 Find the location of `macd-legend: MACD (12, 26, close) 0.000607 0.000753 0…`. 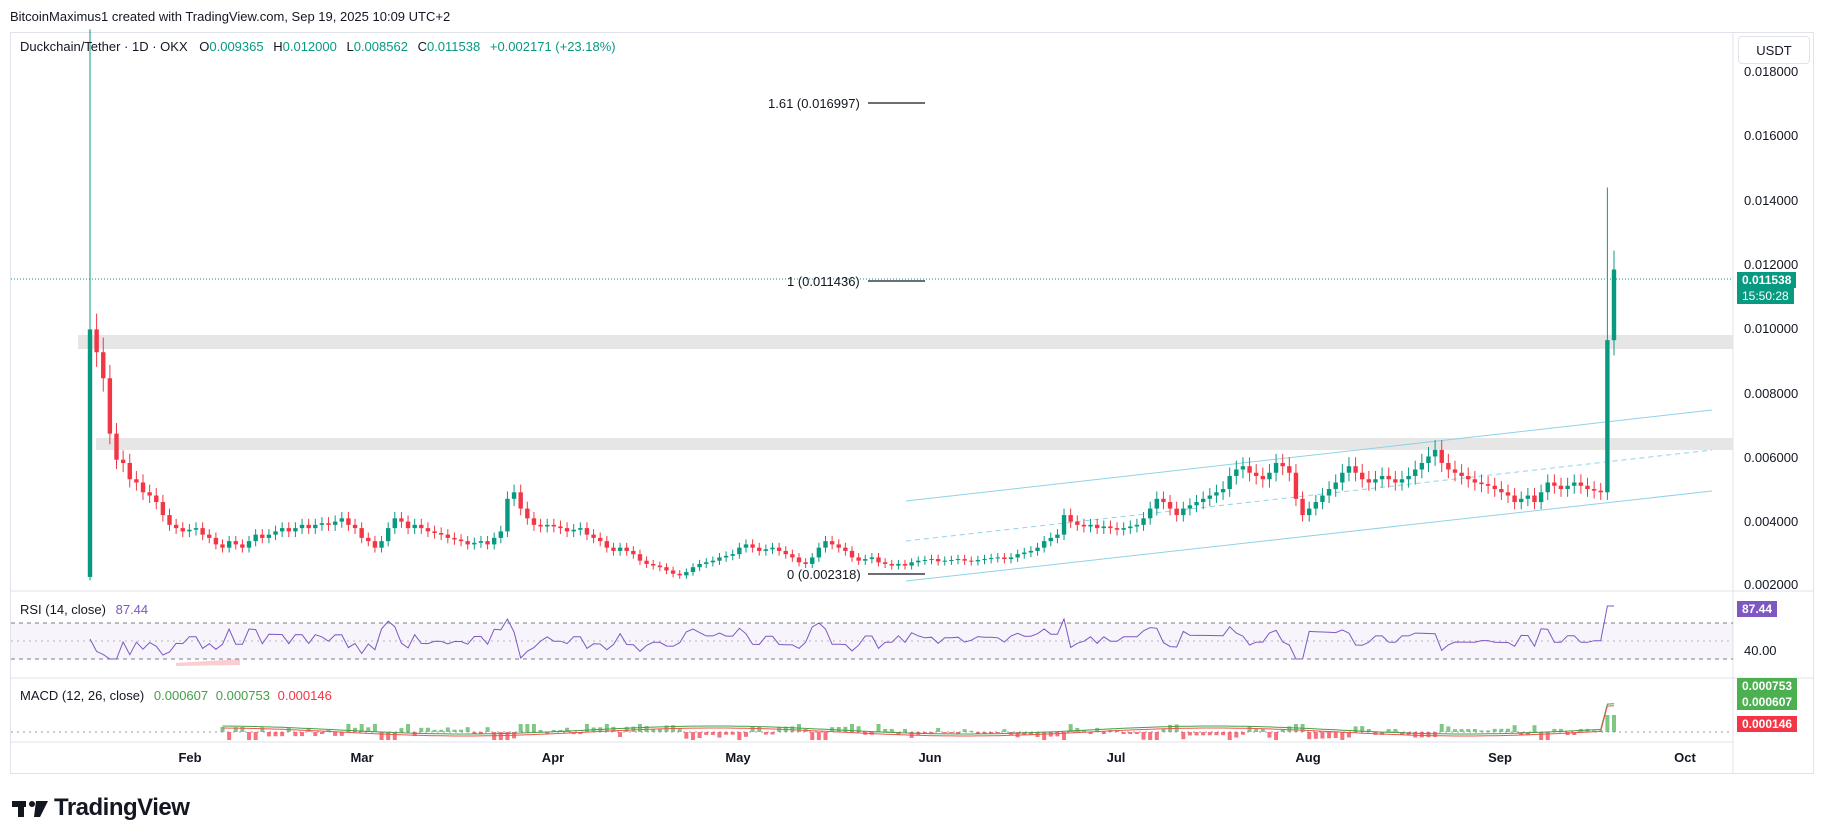

macd-legend: MACD (12, 26, close) 0.000607 0.000753 0… is located at coordinates (176, 695).